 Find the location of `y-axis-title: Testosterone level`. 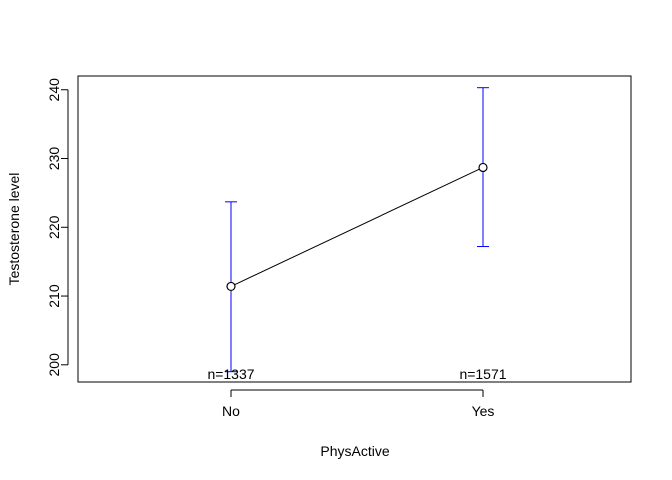

y-axis-title: Testosterone level is located at coordinates (14, 229).